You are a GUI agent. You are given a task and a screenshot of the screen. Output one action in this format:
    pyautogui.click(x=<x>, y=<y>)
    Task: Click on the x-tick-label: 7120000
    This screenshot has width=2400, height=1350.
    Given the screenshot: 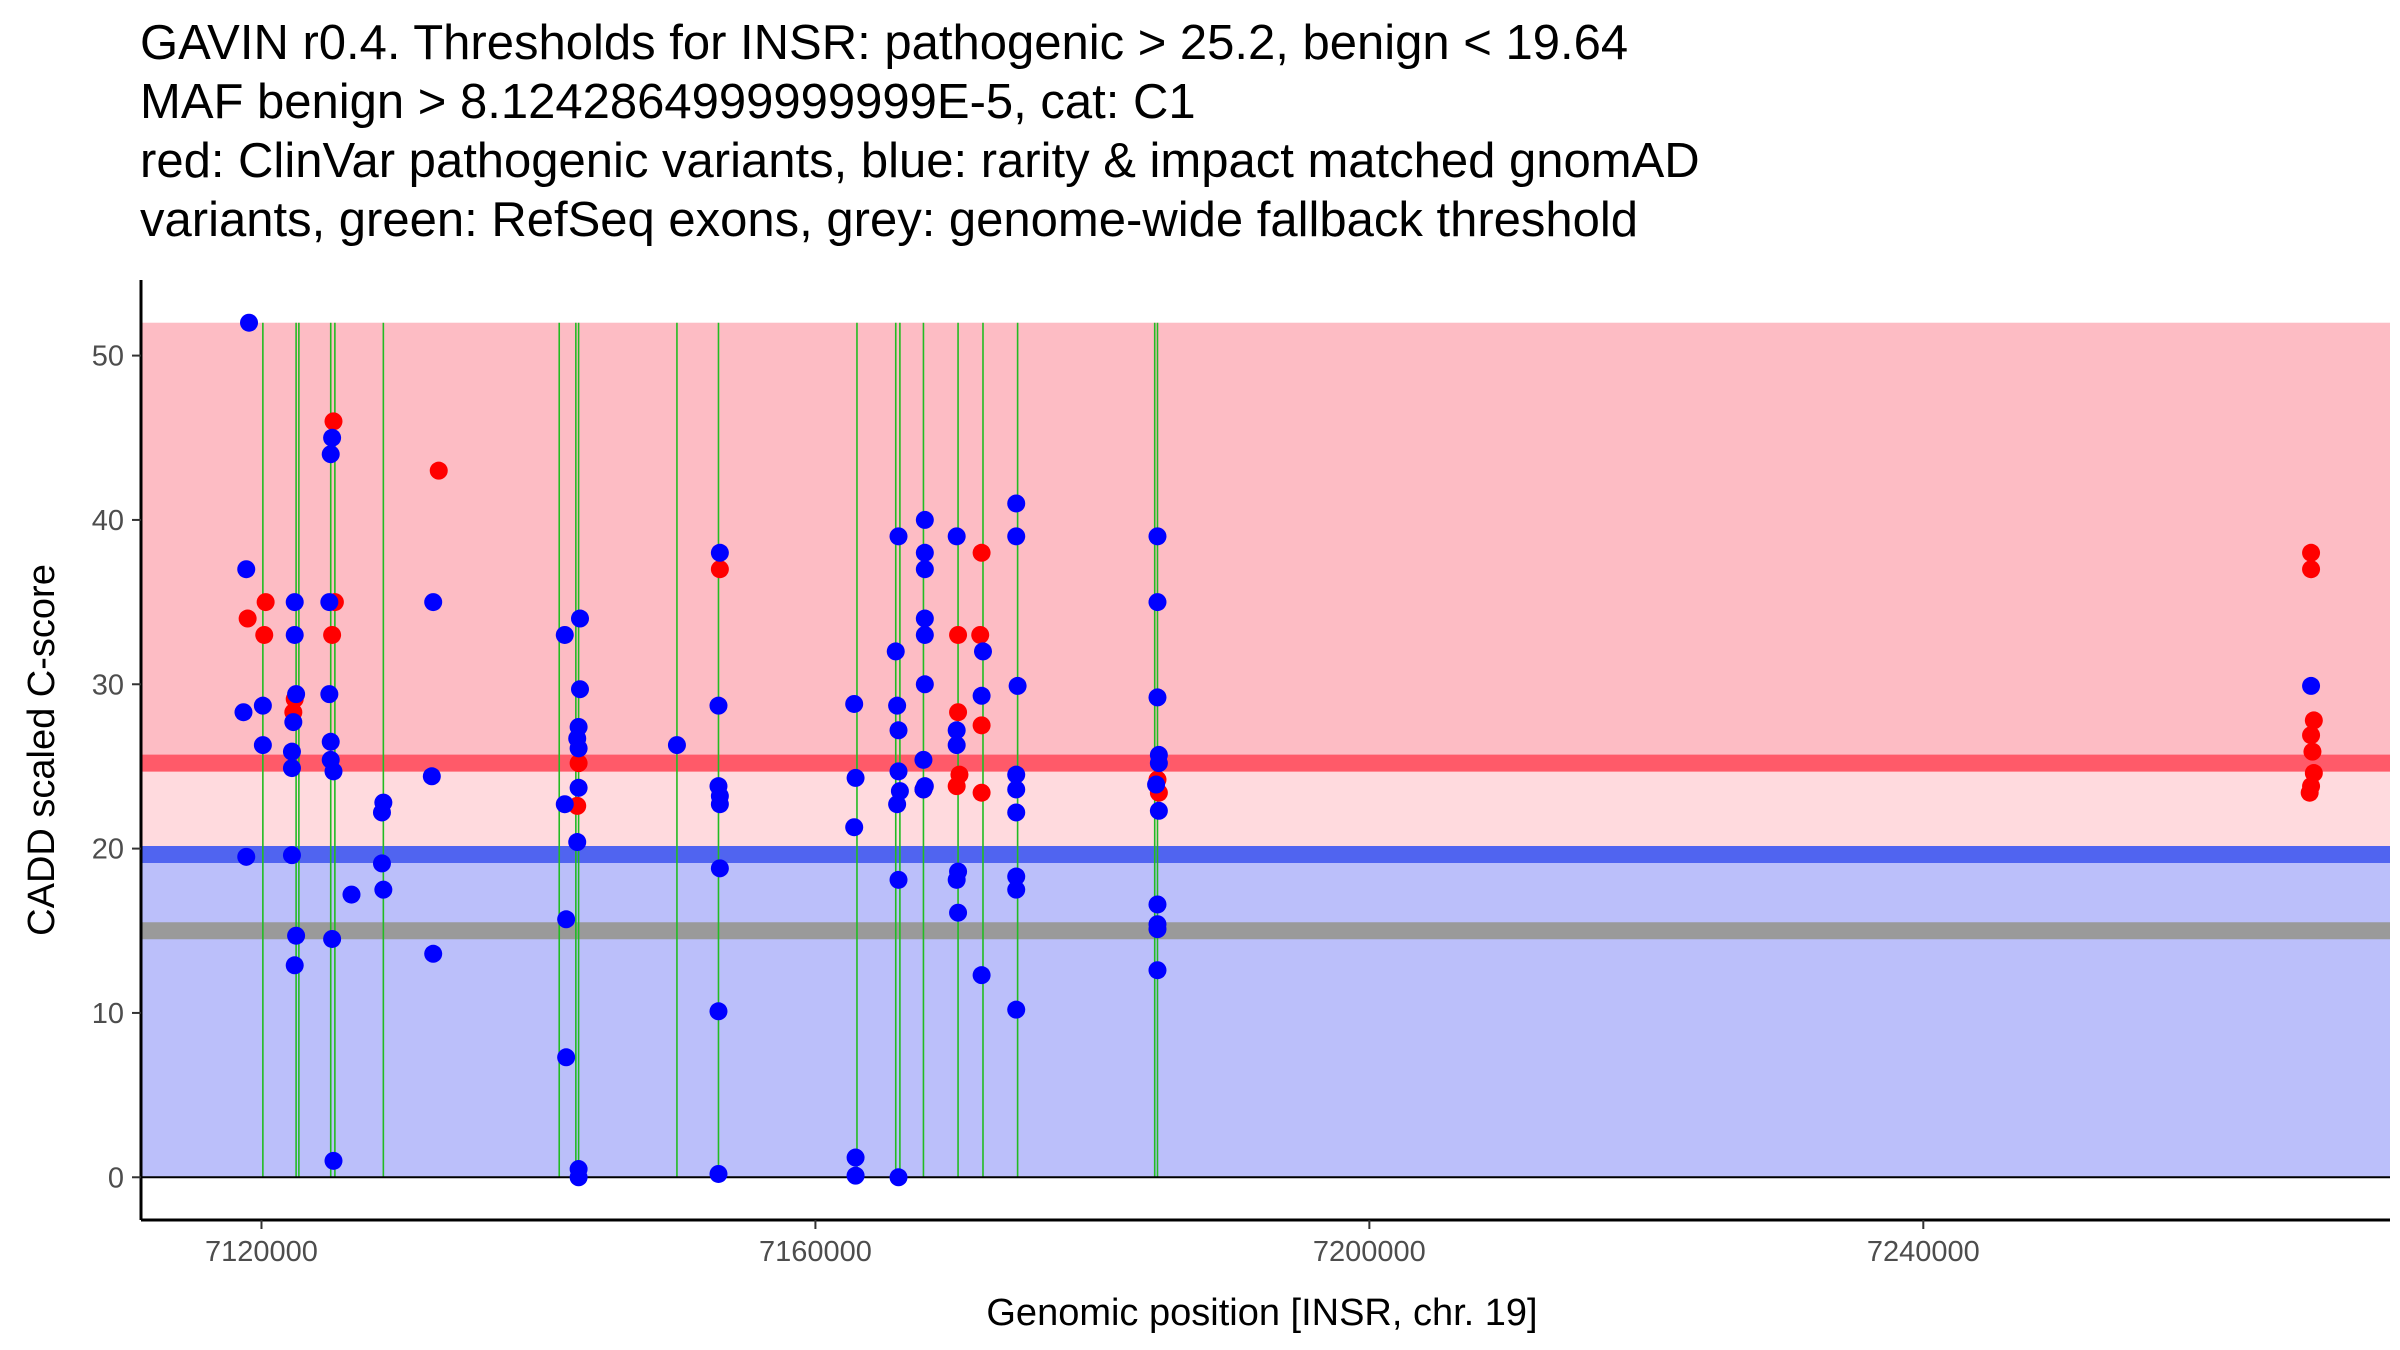 What is the action you would take?
    pyautogui.click(x=261, y=1252)
    